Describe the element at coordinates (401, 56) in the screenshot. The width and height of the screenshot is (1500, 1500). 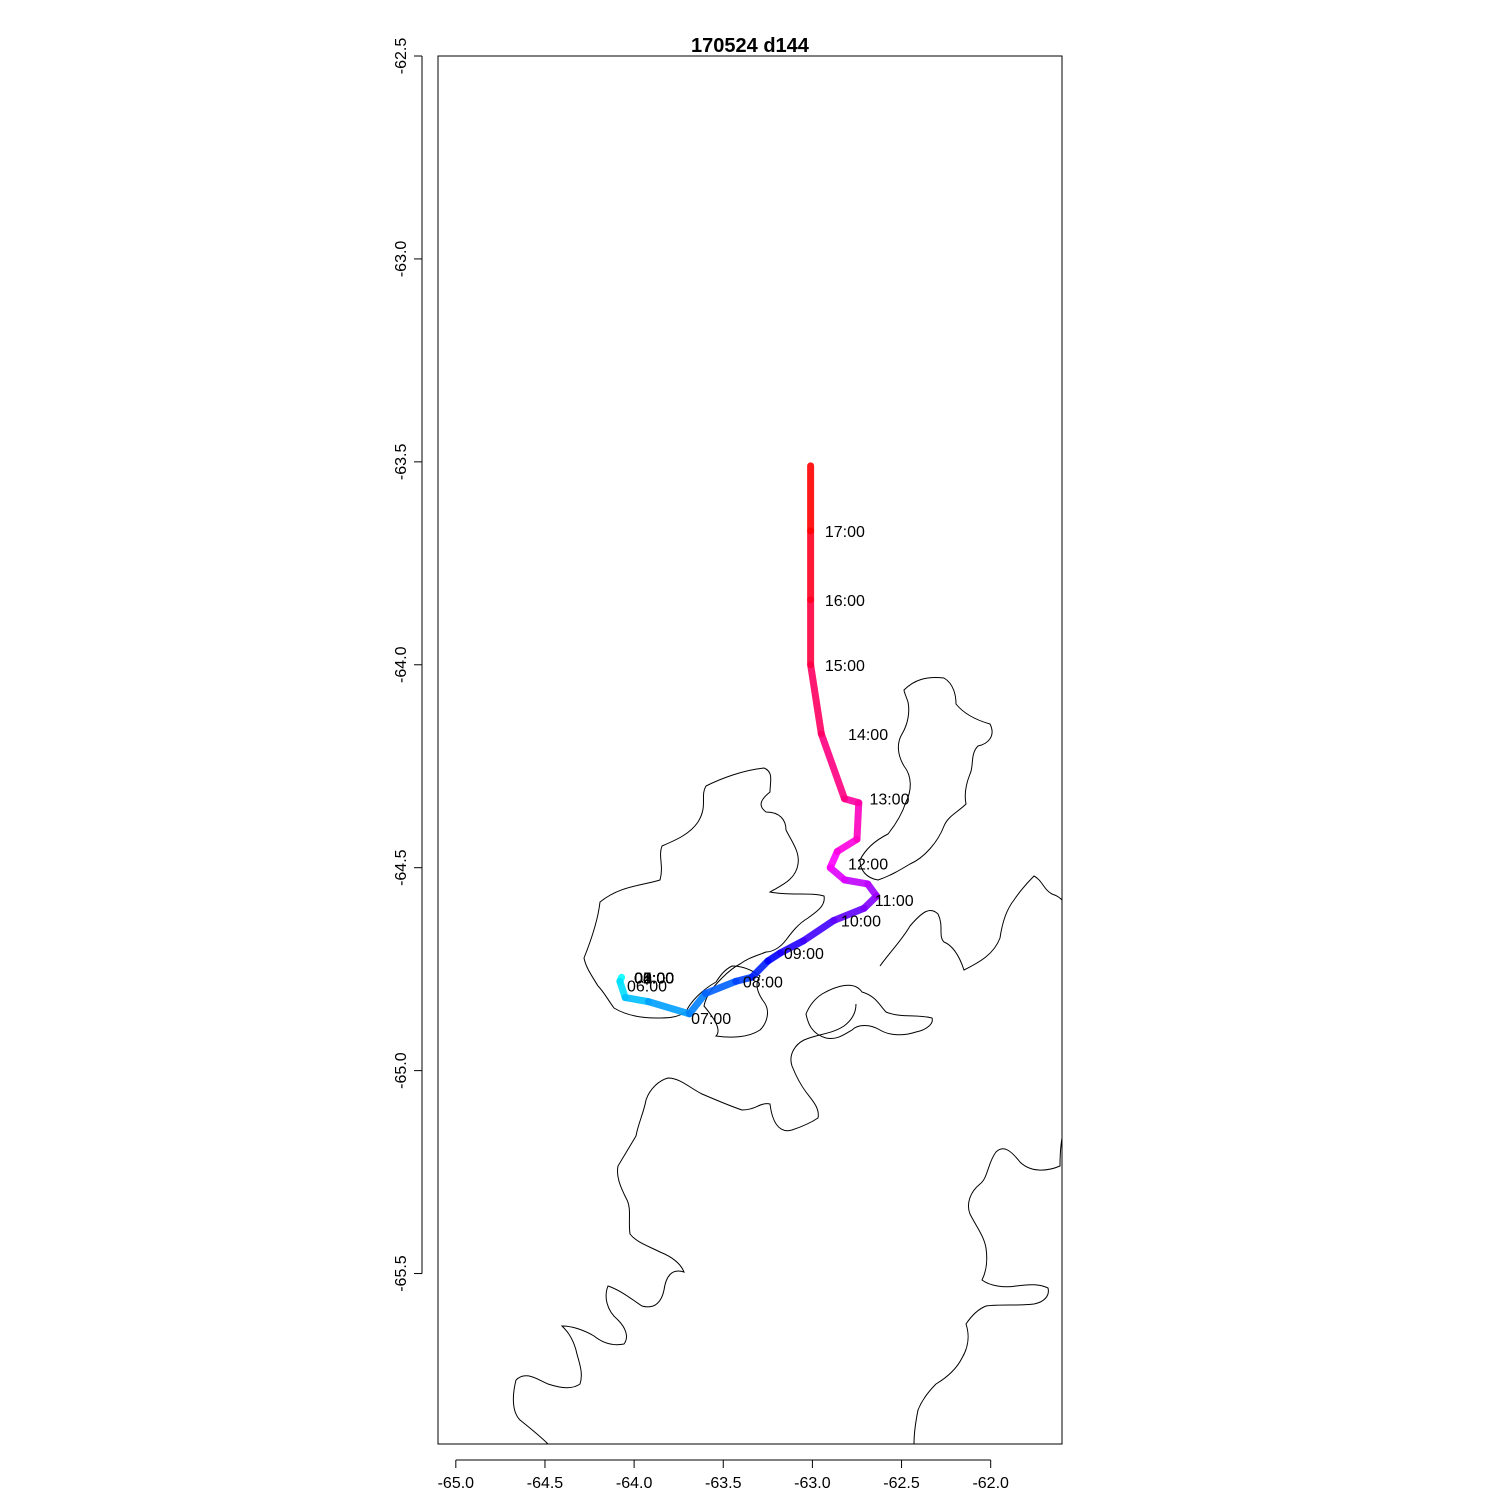
I see `y-tick-label: -62.5` at that location.